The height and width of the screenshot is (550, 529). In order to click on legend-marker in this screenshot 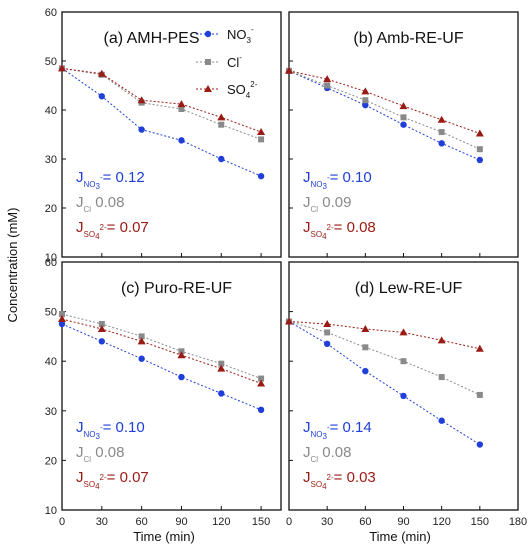, I will do `click(208, 88)`.